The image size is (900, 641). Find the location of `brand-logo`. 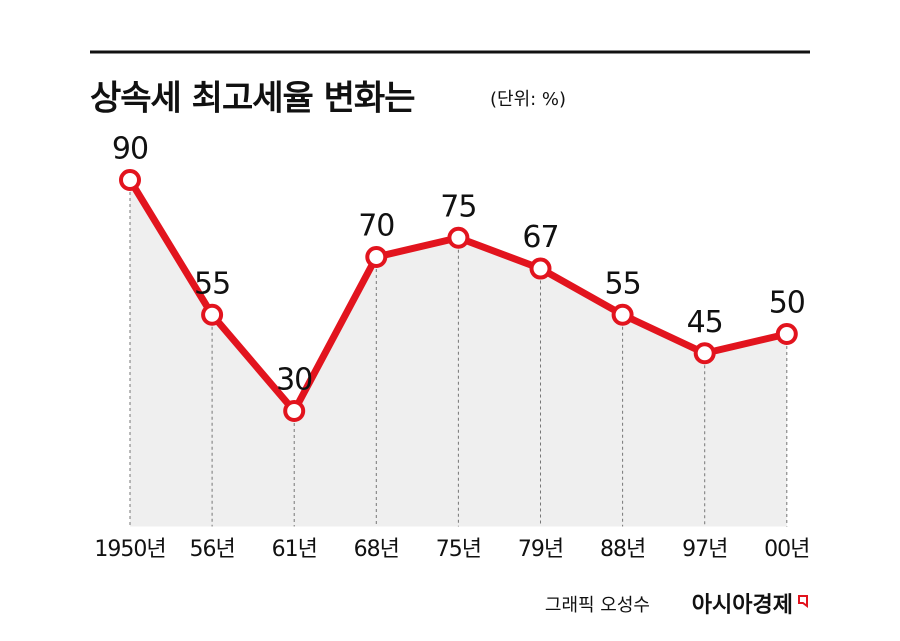

brand-logo is located at coordinates (803, 601).